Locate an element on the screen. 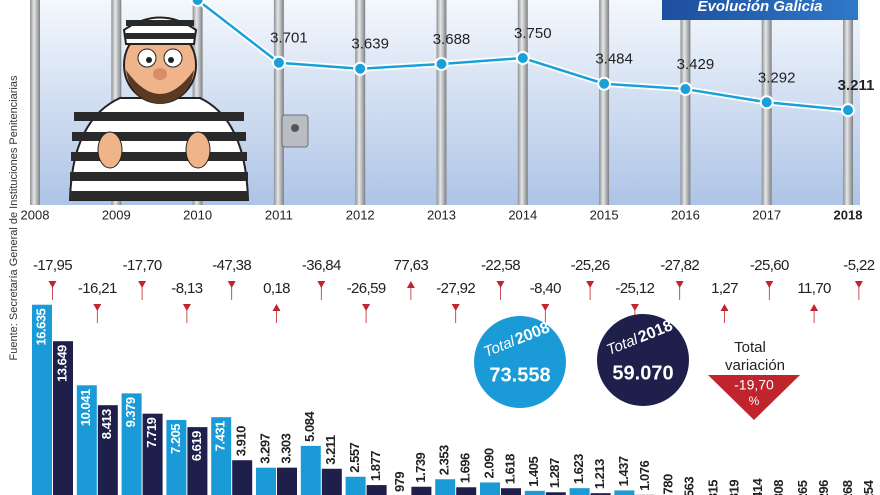 This screenshot has width=880, height=495. keyhole is located at coordinates (295, 128).